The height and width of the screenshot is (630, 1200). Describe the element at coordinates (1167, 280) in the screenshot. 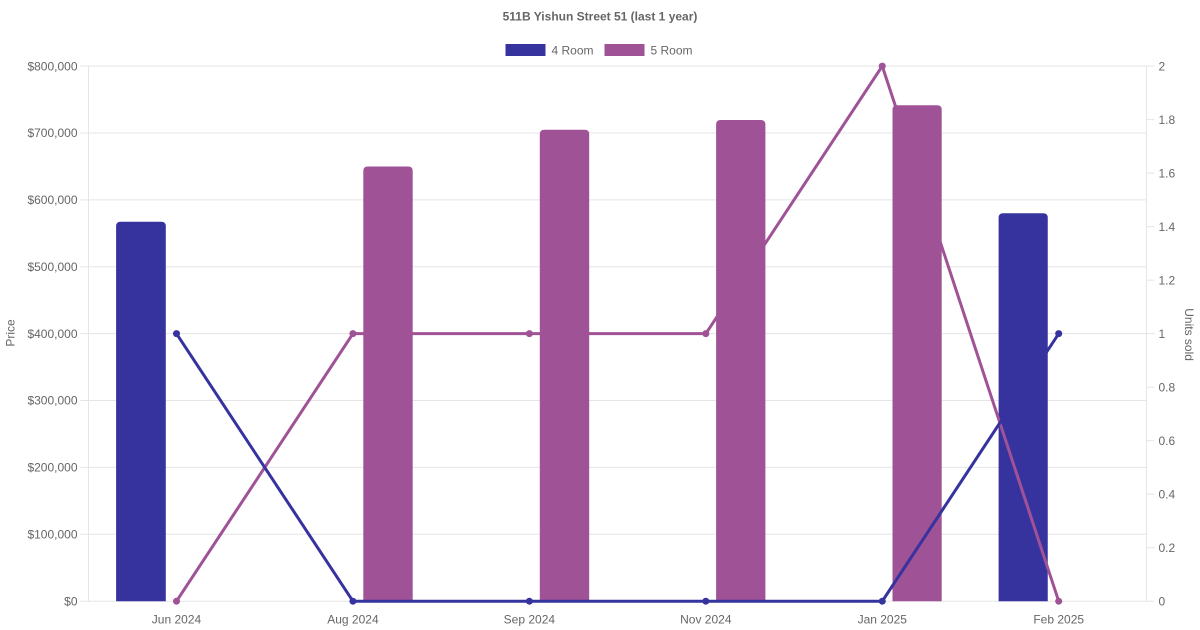

I see `svg-text: 1.2` at that location.